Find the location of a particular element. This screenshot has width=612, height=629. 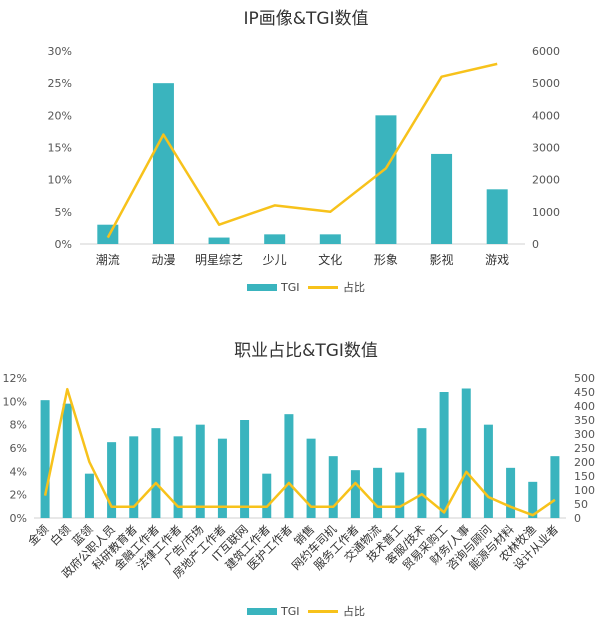

c1-right-tick-label: 1000 is located at coordinates (546, 212).